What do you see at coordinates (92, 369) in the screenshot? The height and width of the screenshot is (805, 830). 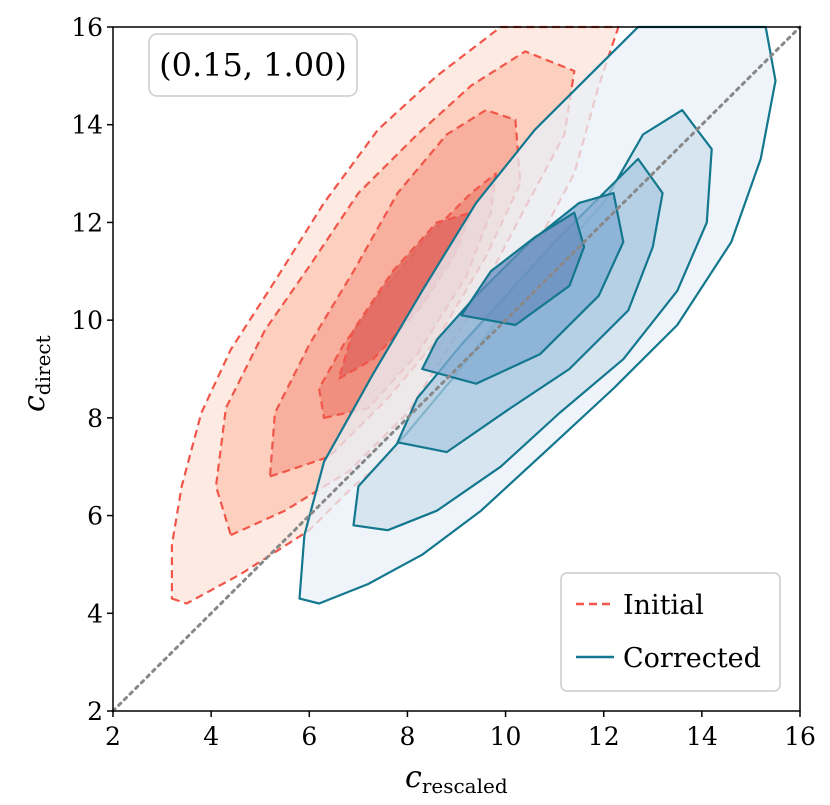 I see `y-axis-ticks: 2 4 6 8 10 12 14 16` at bounding box center [92, 369].